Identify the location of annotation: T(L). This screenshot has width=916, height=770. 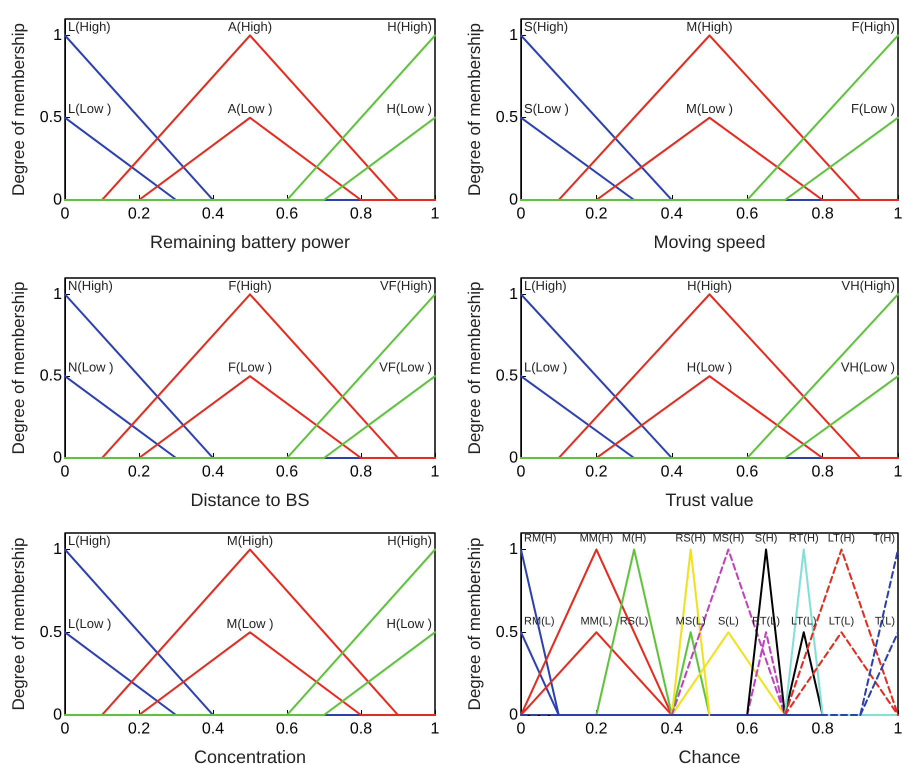
(884, 621).